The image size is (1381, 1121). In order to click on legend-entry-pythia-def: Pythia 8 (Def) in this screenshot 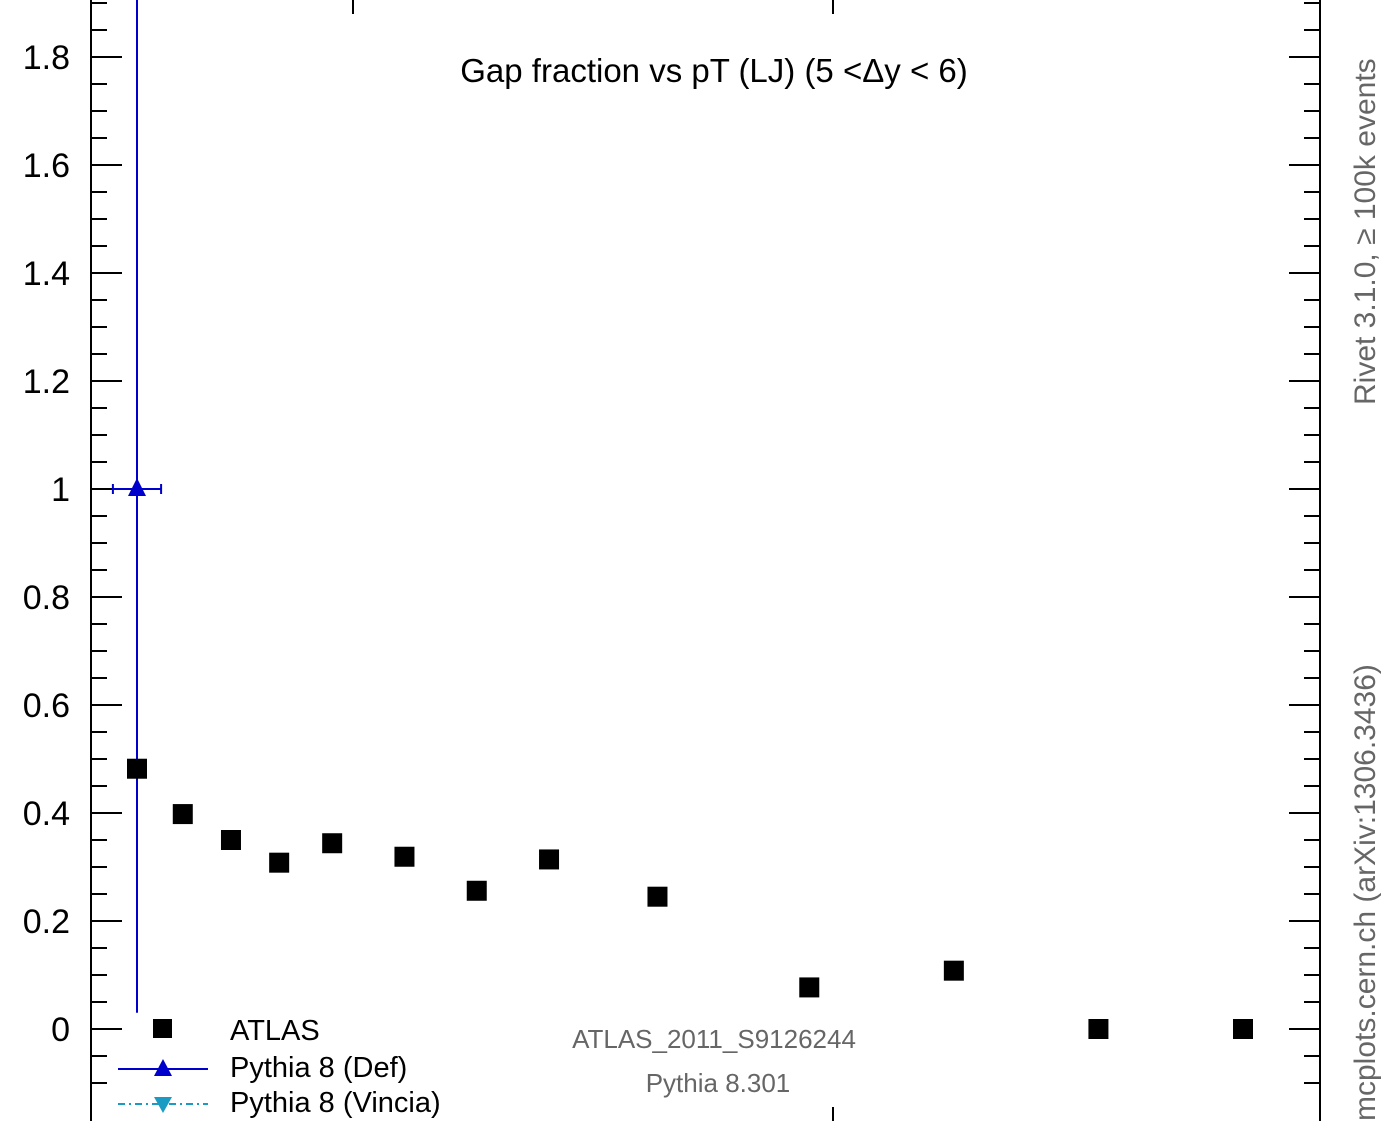, I will do `click(262, 1068)`.